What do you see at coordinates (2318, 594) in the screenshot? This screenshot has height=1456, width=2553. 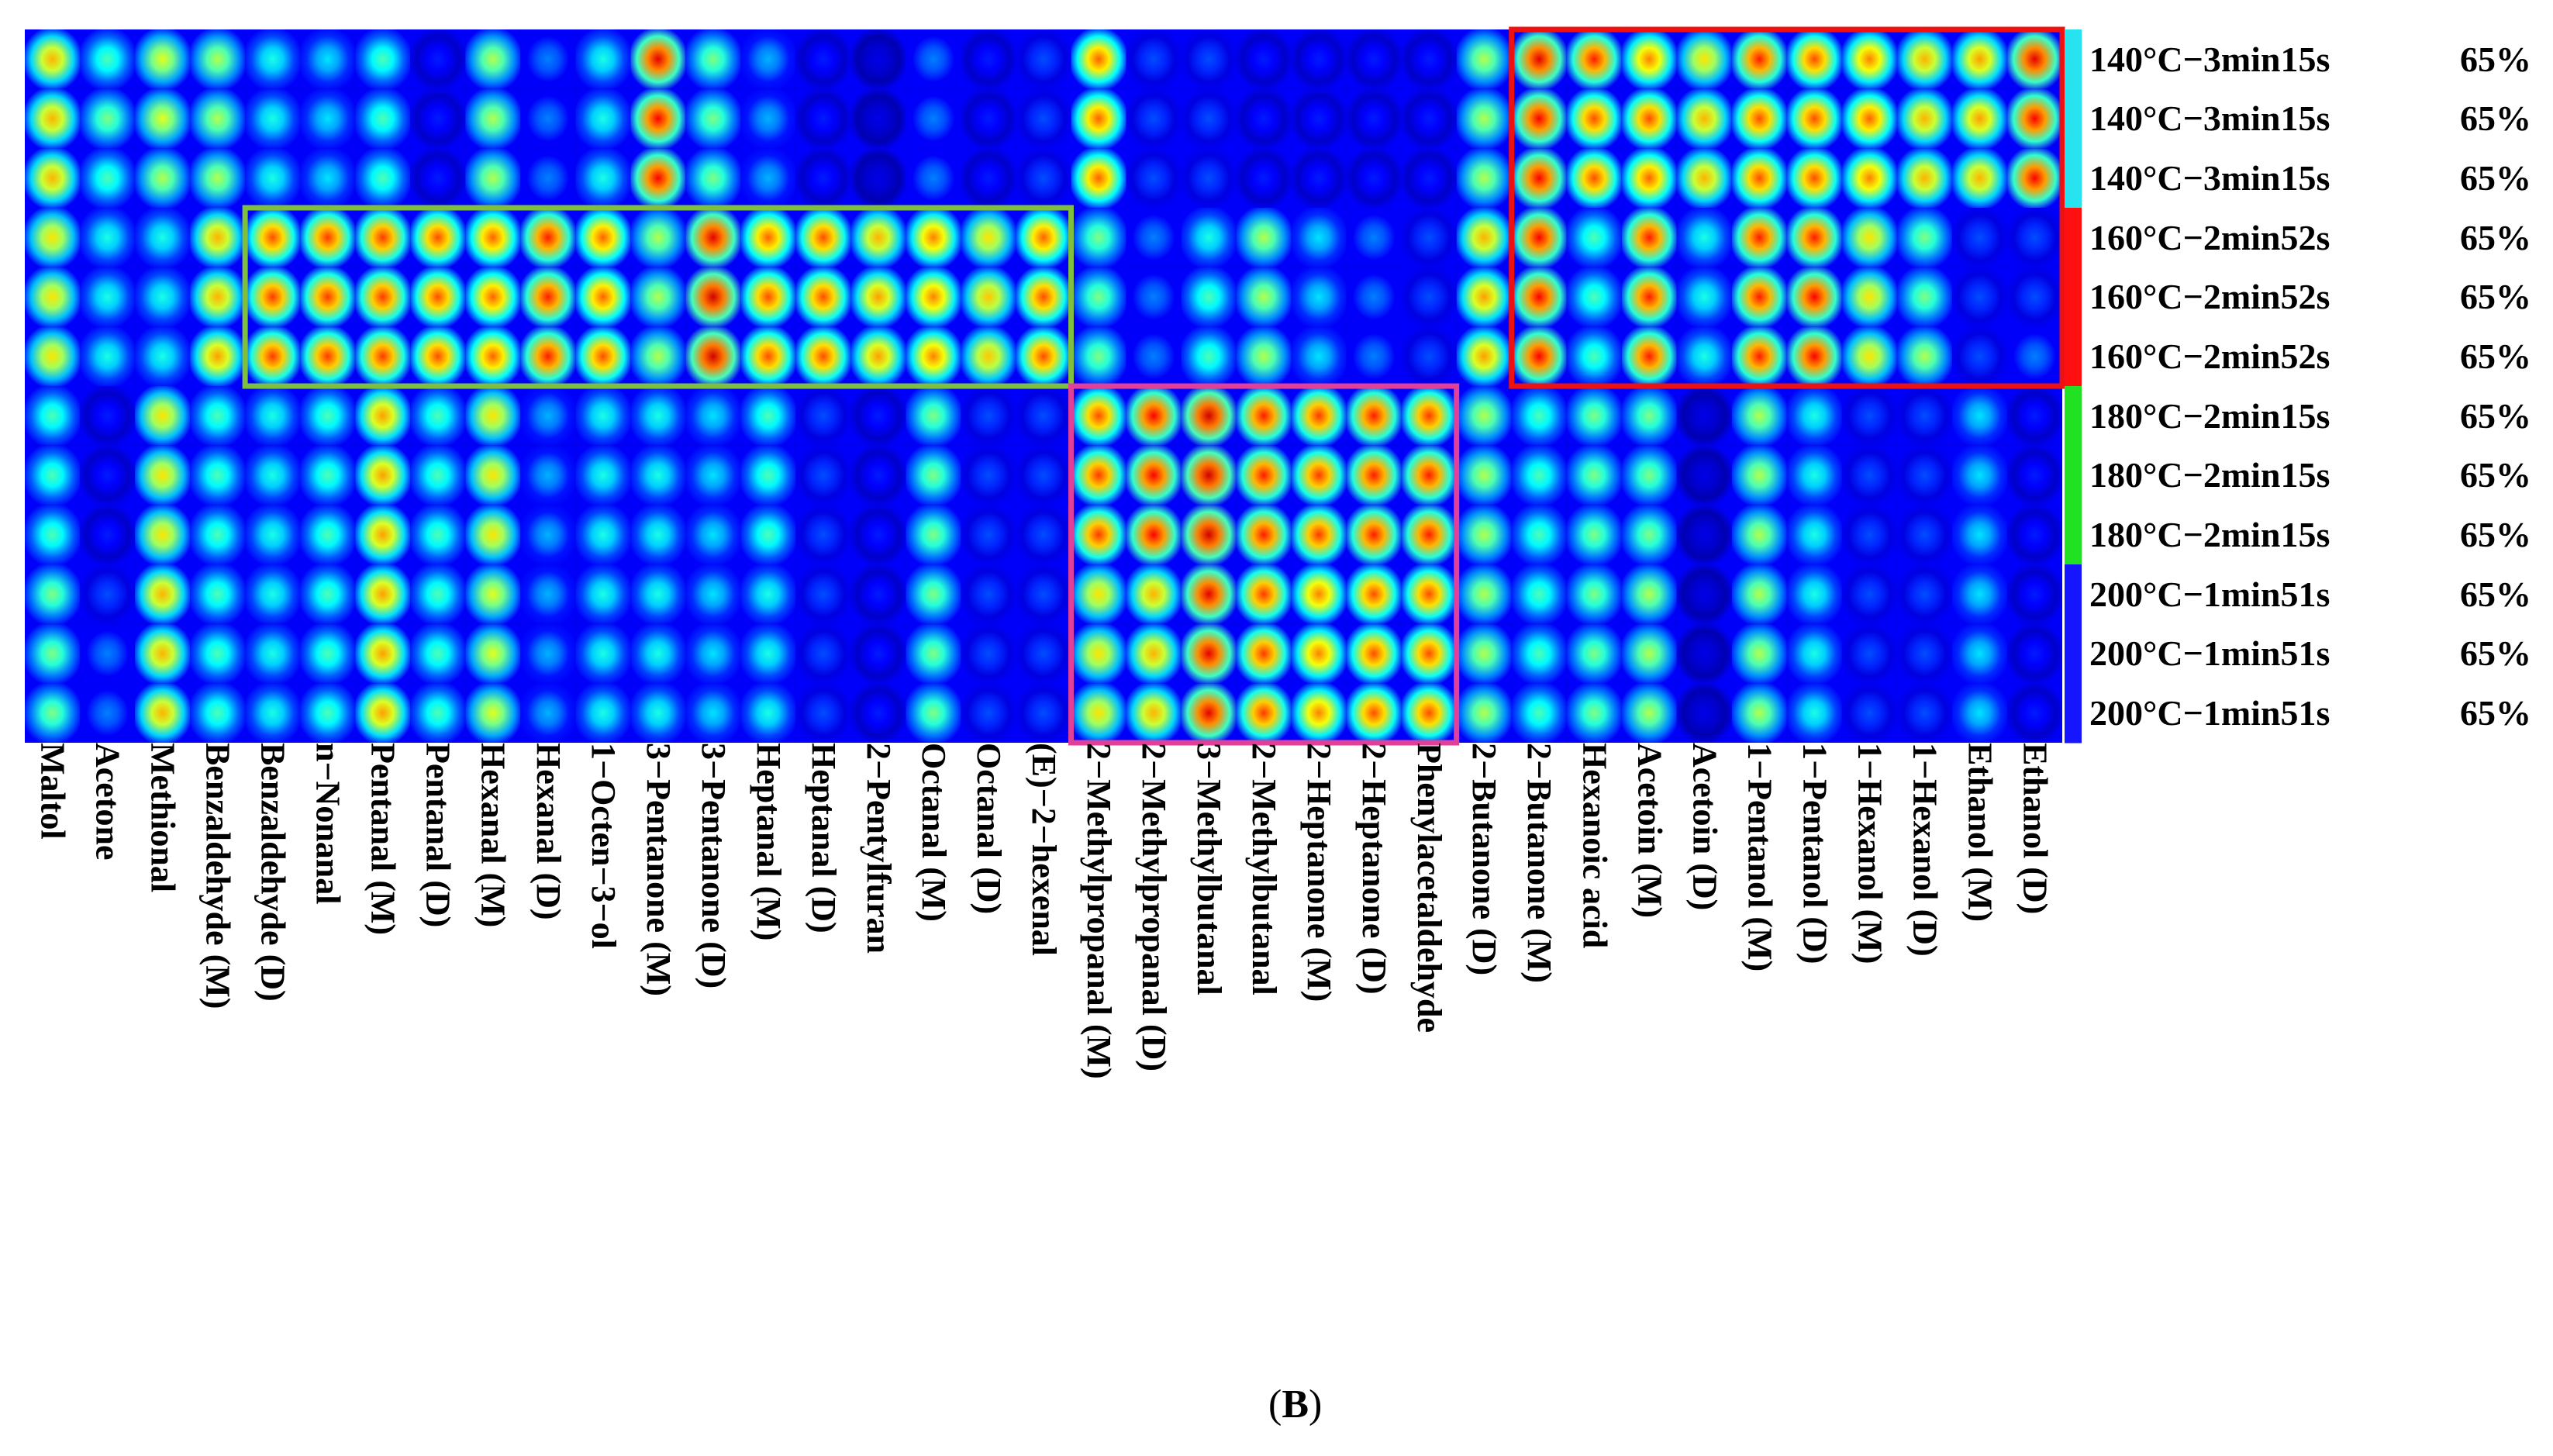 I see `row-label: 200°C−1min51s 65%` at bounding box center [2318, 594].